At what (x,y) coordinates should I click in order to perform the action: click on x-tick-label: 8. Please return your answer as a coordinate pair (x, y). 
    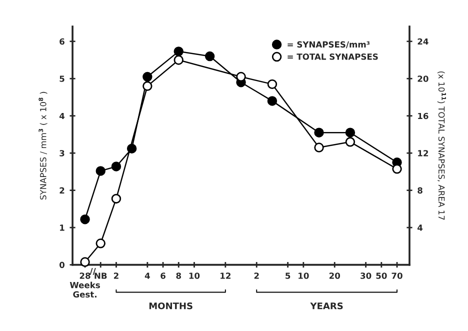
    Looking at the image, I should click on (178, 275).